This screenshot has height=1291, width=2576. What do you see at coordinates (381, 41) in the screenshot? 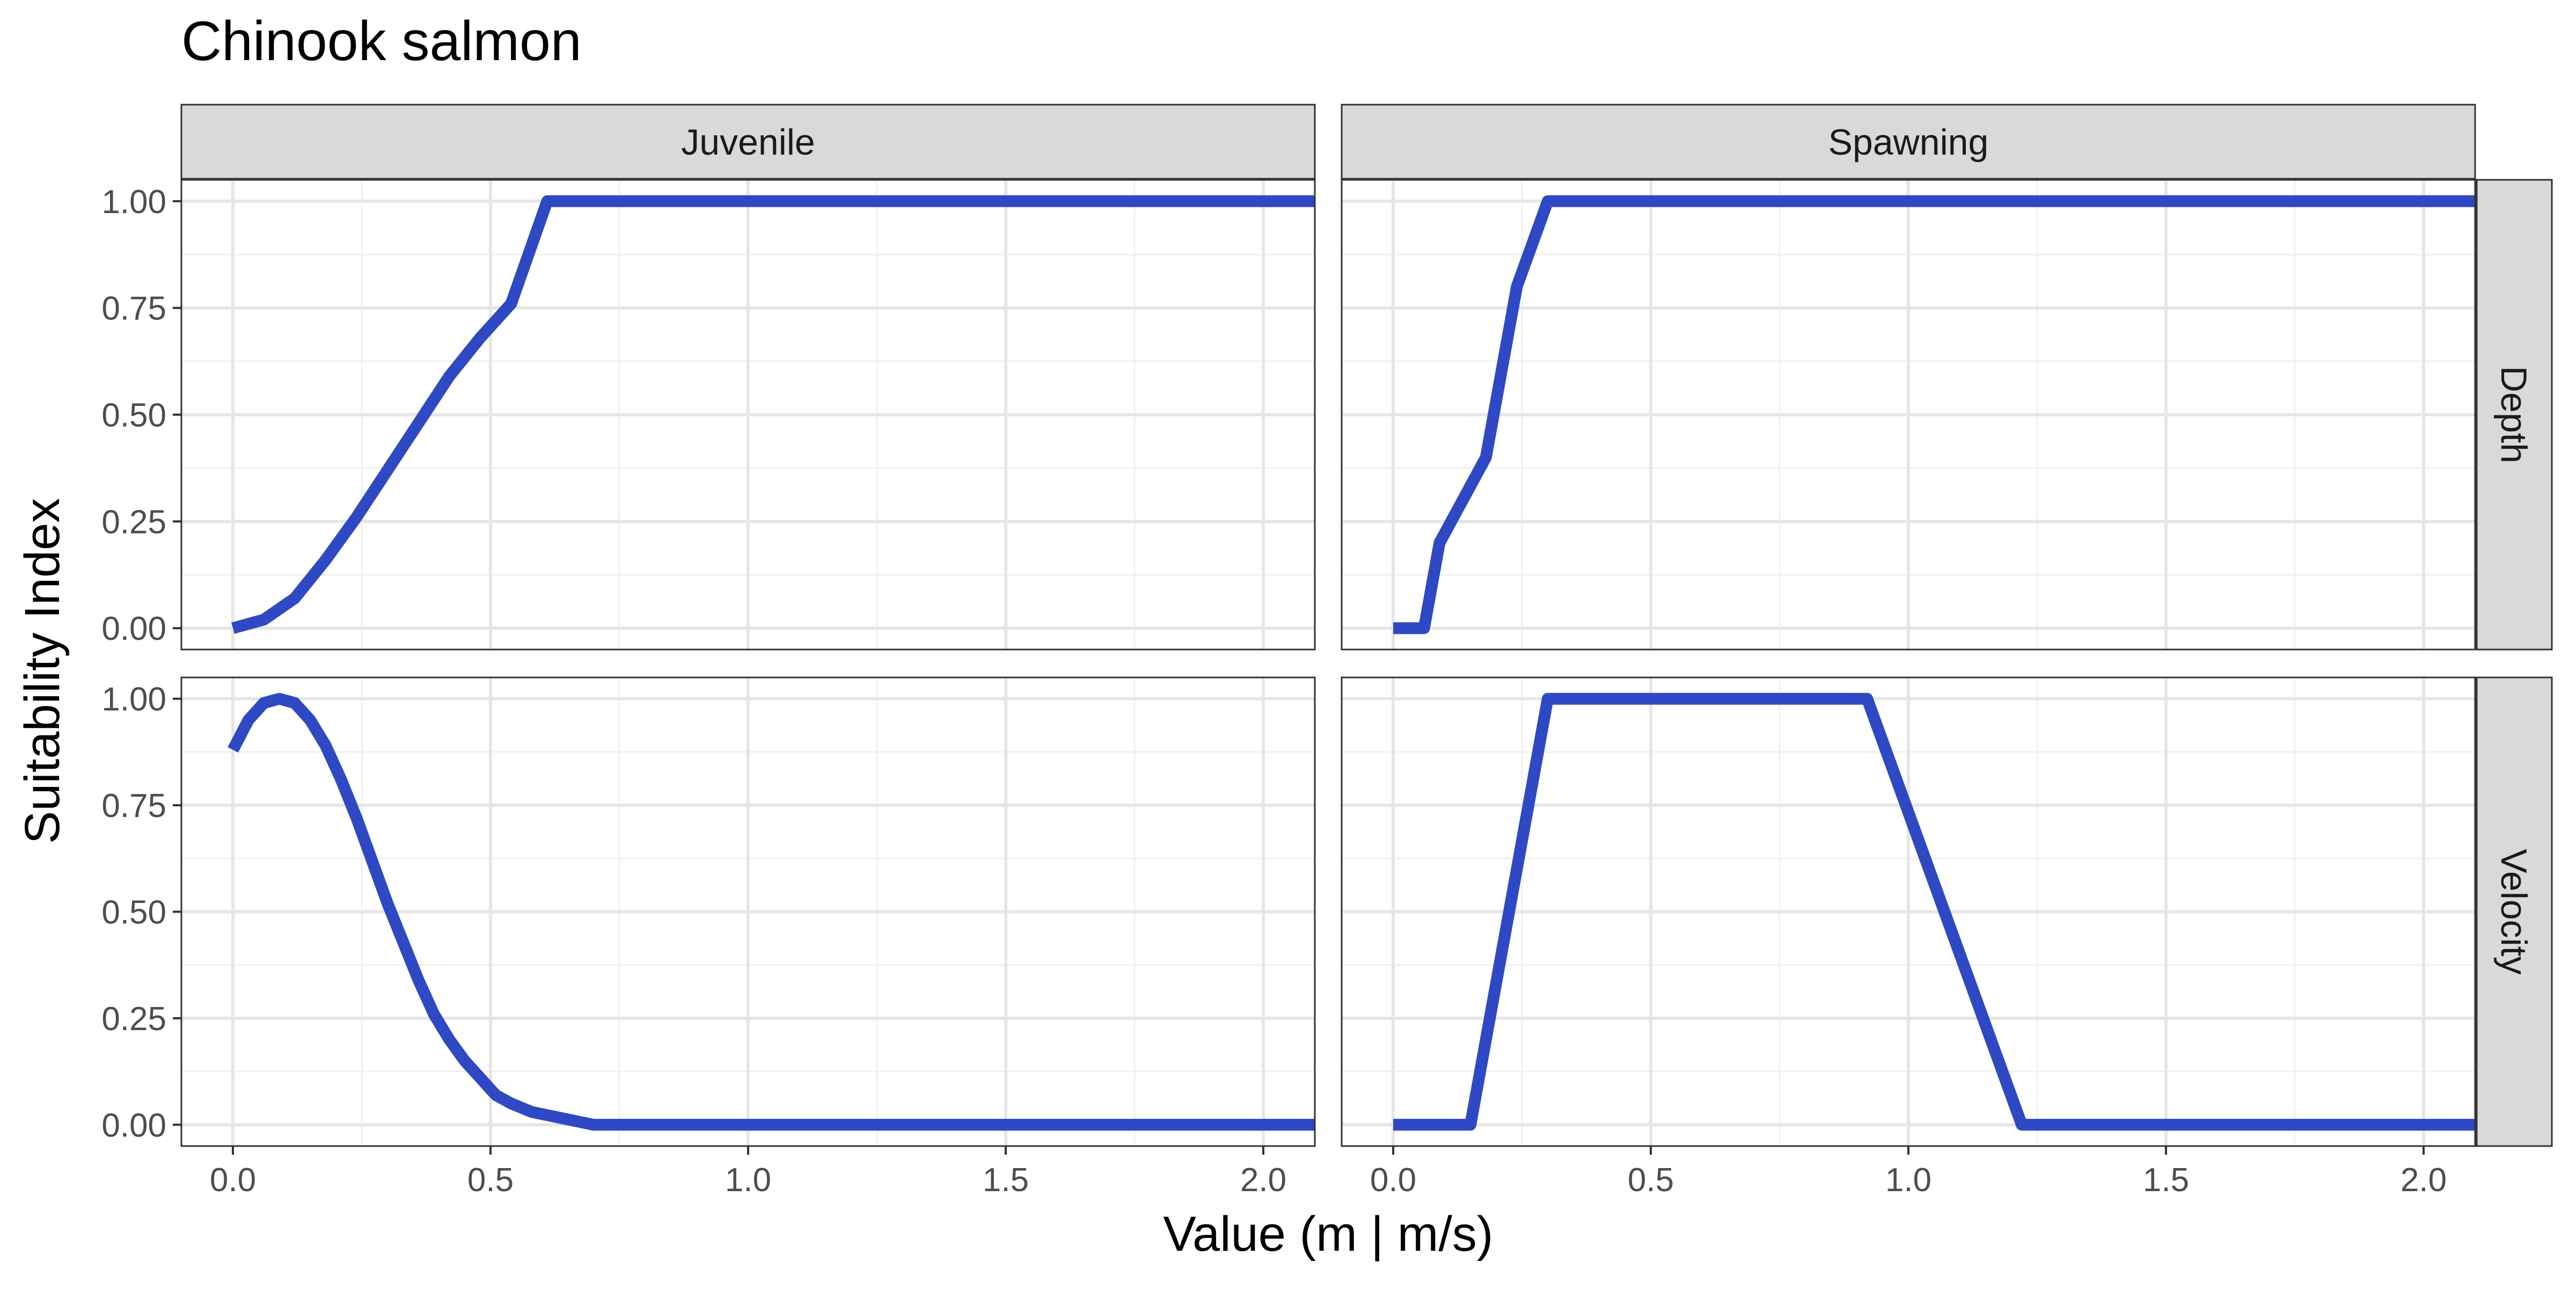
I see `chart-title: Chinook salmon` at bounding box center [381, 41].